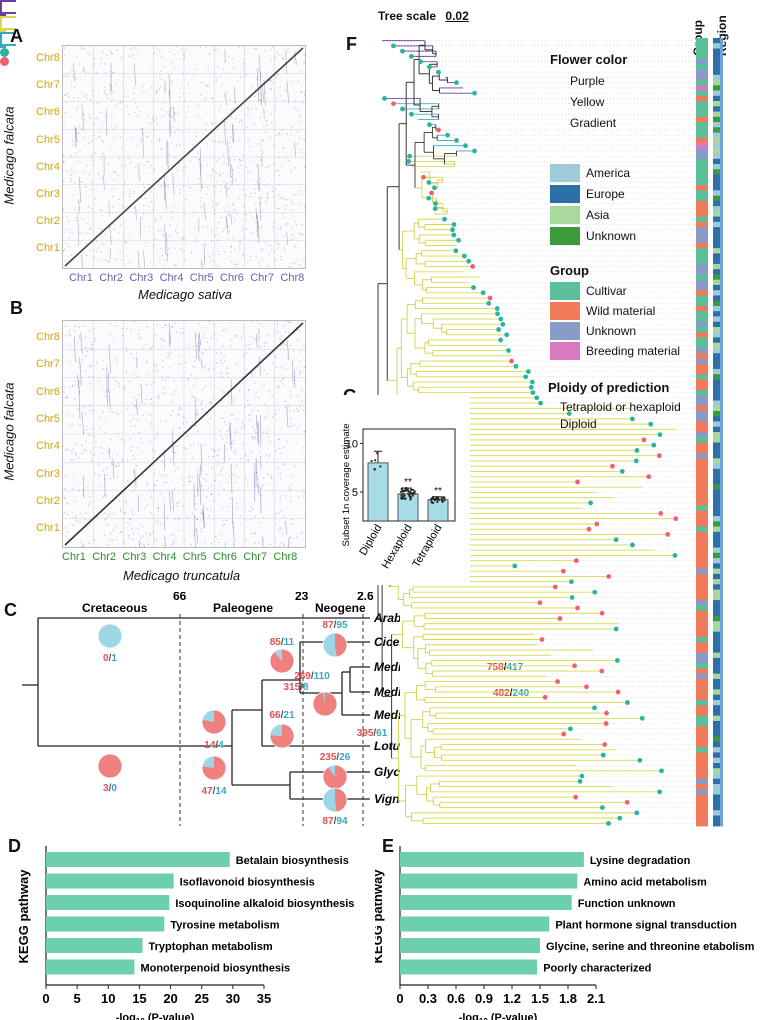 The height and width of the screenshot is (1020, 774). What do you see at coordinates (289, 642) in the screenshot?
I see `pie-loss-5: 11` at bounding box center [289, 642].